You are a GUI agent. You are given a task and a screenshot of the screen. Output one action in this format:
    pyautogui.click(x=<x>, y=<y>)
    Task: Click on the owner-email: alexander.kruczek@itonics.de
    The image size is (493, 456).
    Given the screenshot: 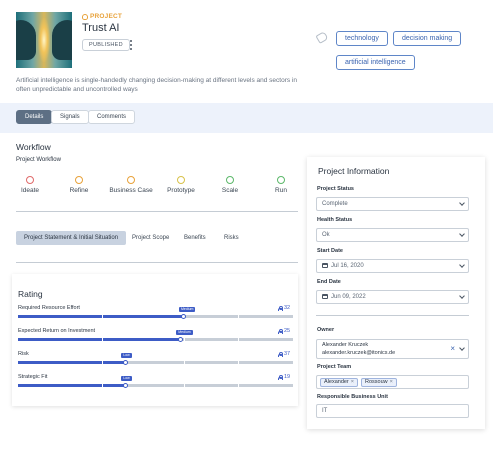 What is the action you would take?
    pyautogui.click(x=359, y=352)
    